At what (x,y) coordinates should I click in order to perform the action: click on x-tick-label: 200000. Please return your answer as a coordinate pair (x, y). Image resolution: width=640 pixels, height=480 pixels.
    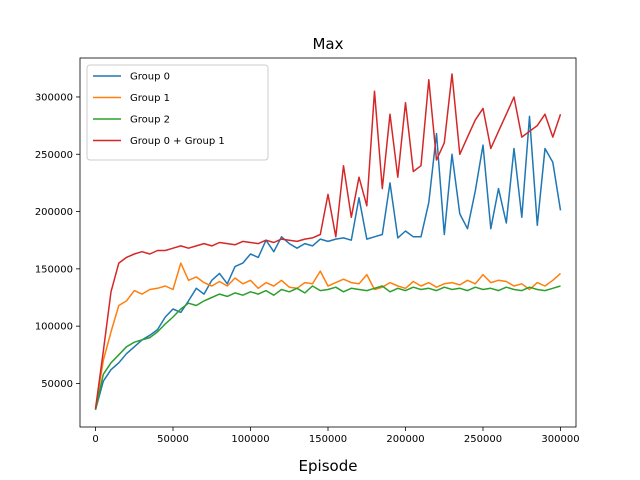
    Looking at the image, I should click on (405, 439).